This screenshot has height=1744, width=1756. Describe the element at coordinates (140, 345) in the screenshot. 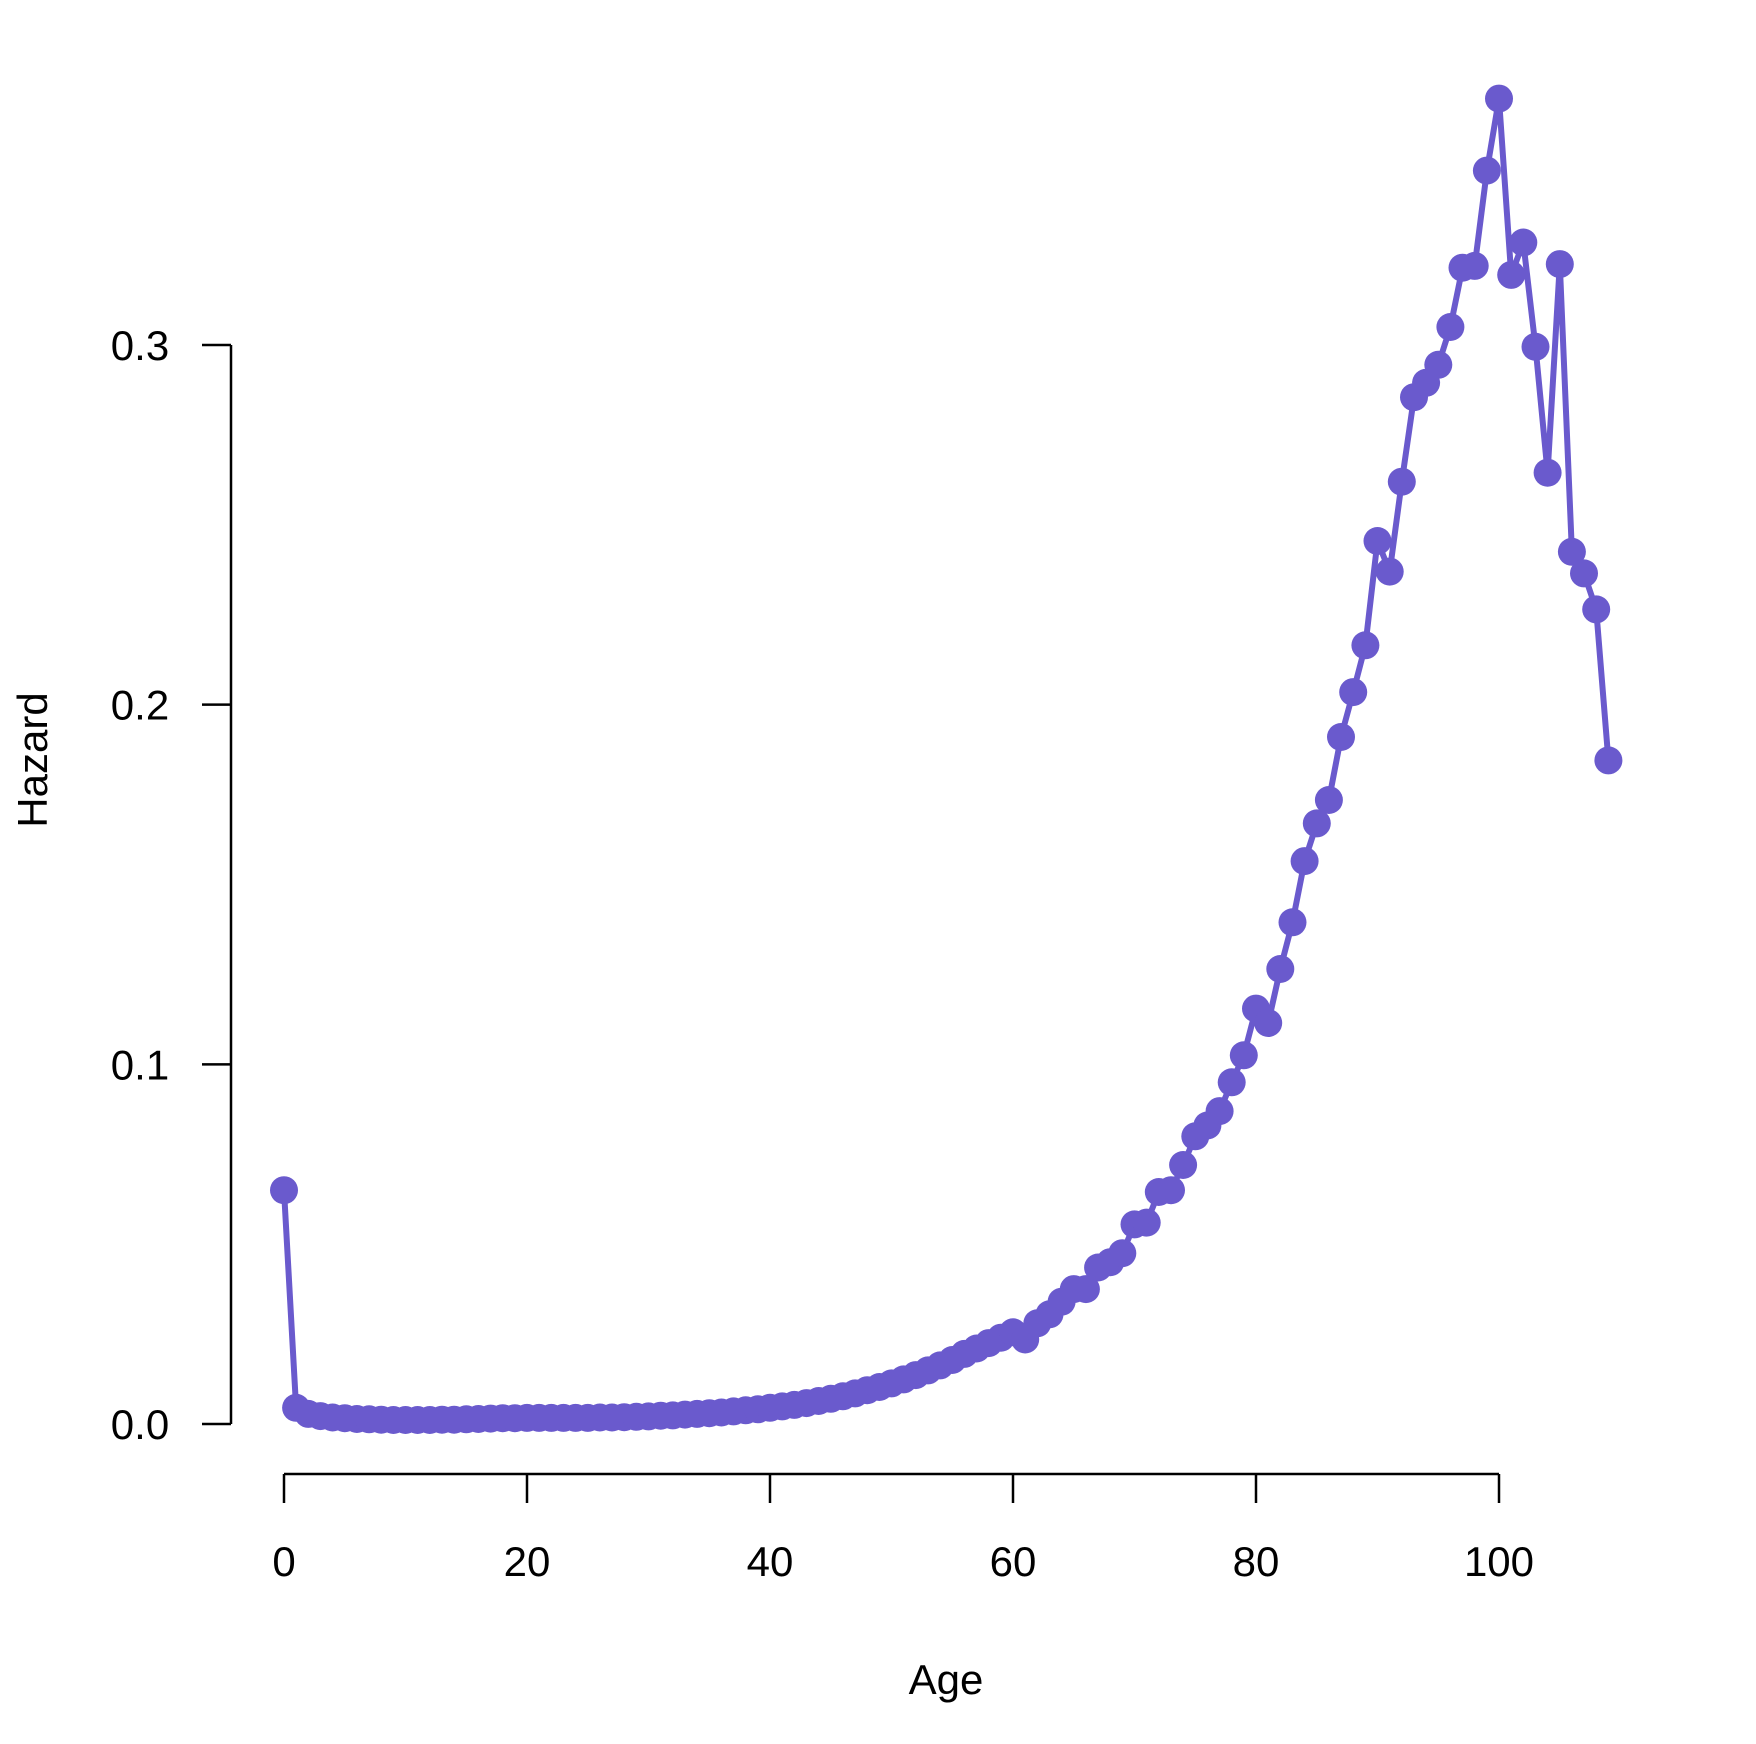

I see `y-tick-label: 0.3` at that location.